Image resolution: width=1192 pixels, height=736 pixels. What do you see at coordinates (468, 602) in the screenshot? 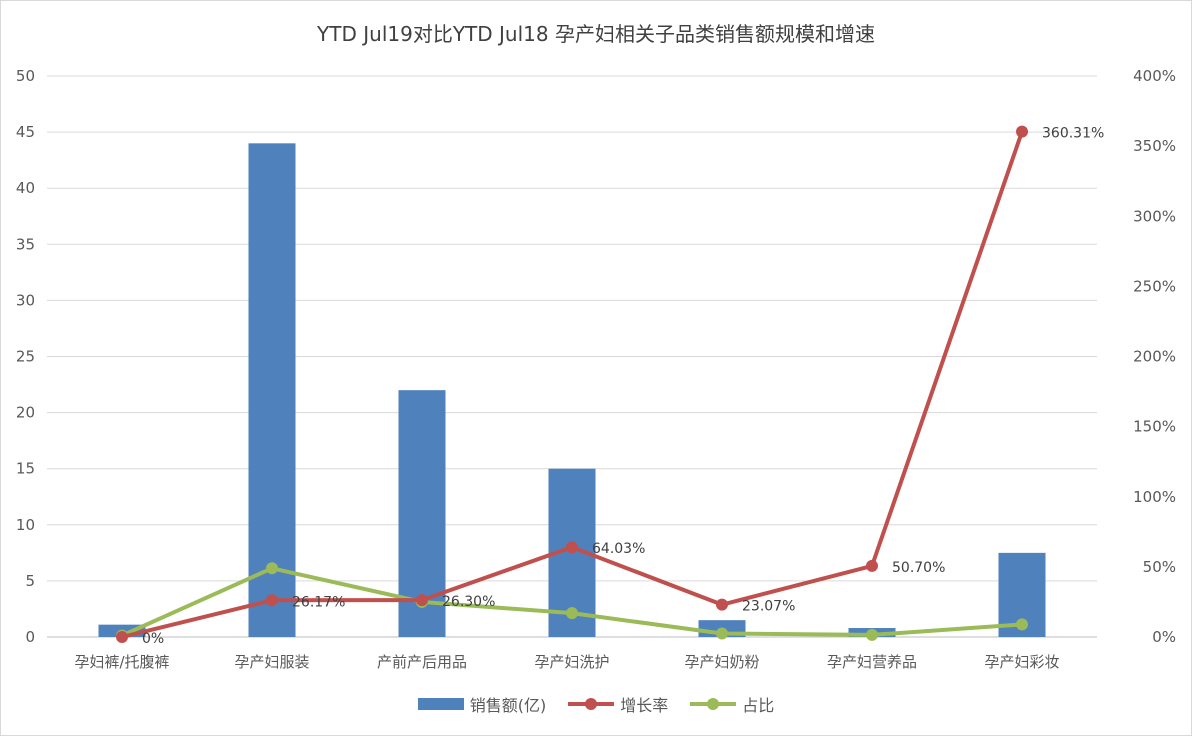
I see `data-label: 26.30%` at bounding box center [468, 602].